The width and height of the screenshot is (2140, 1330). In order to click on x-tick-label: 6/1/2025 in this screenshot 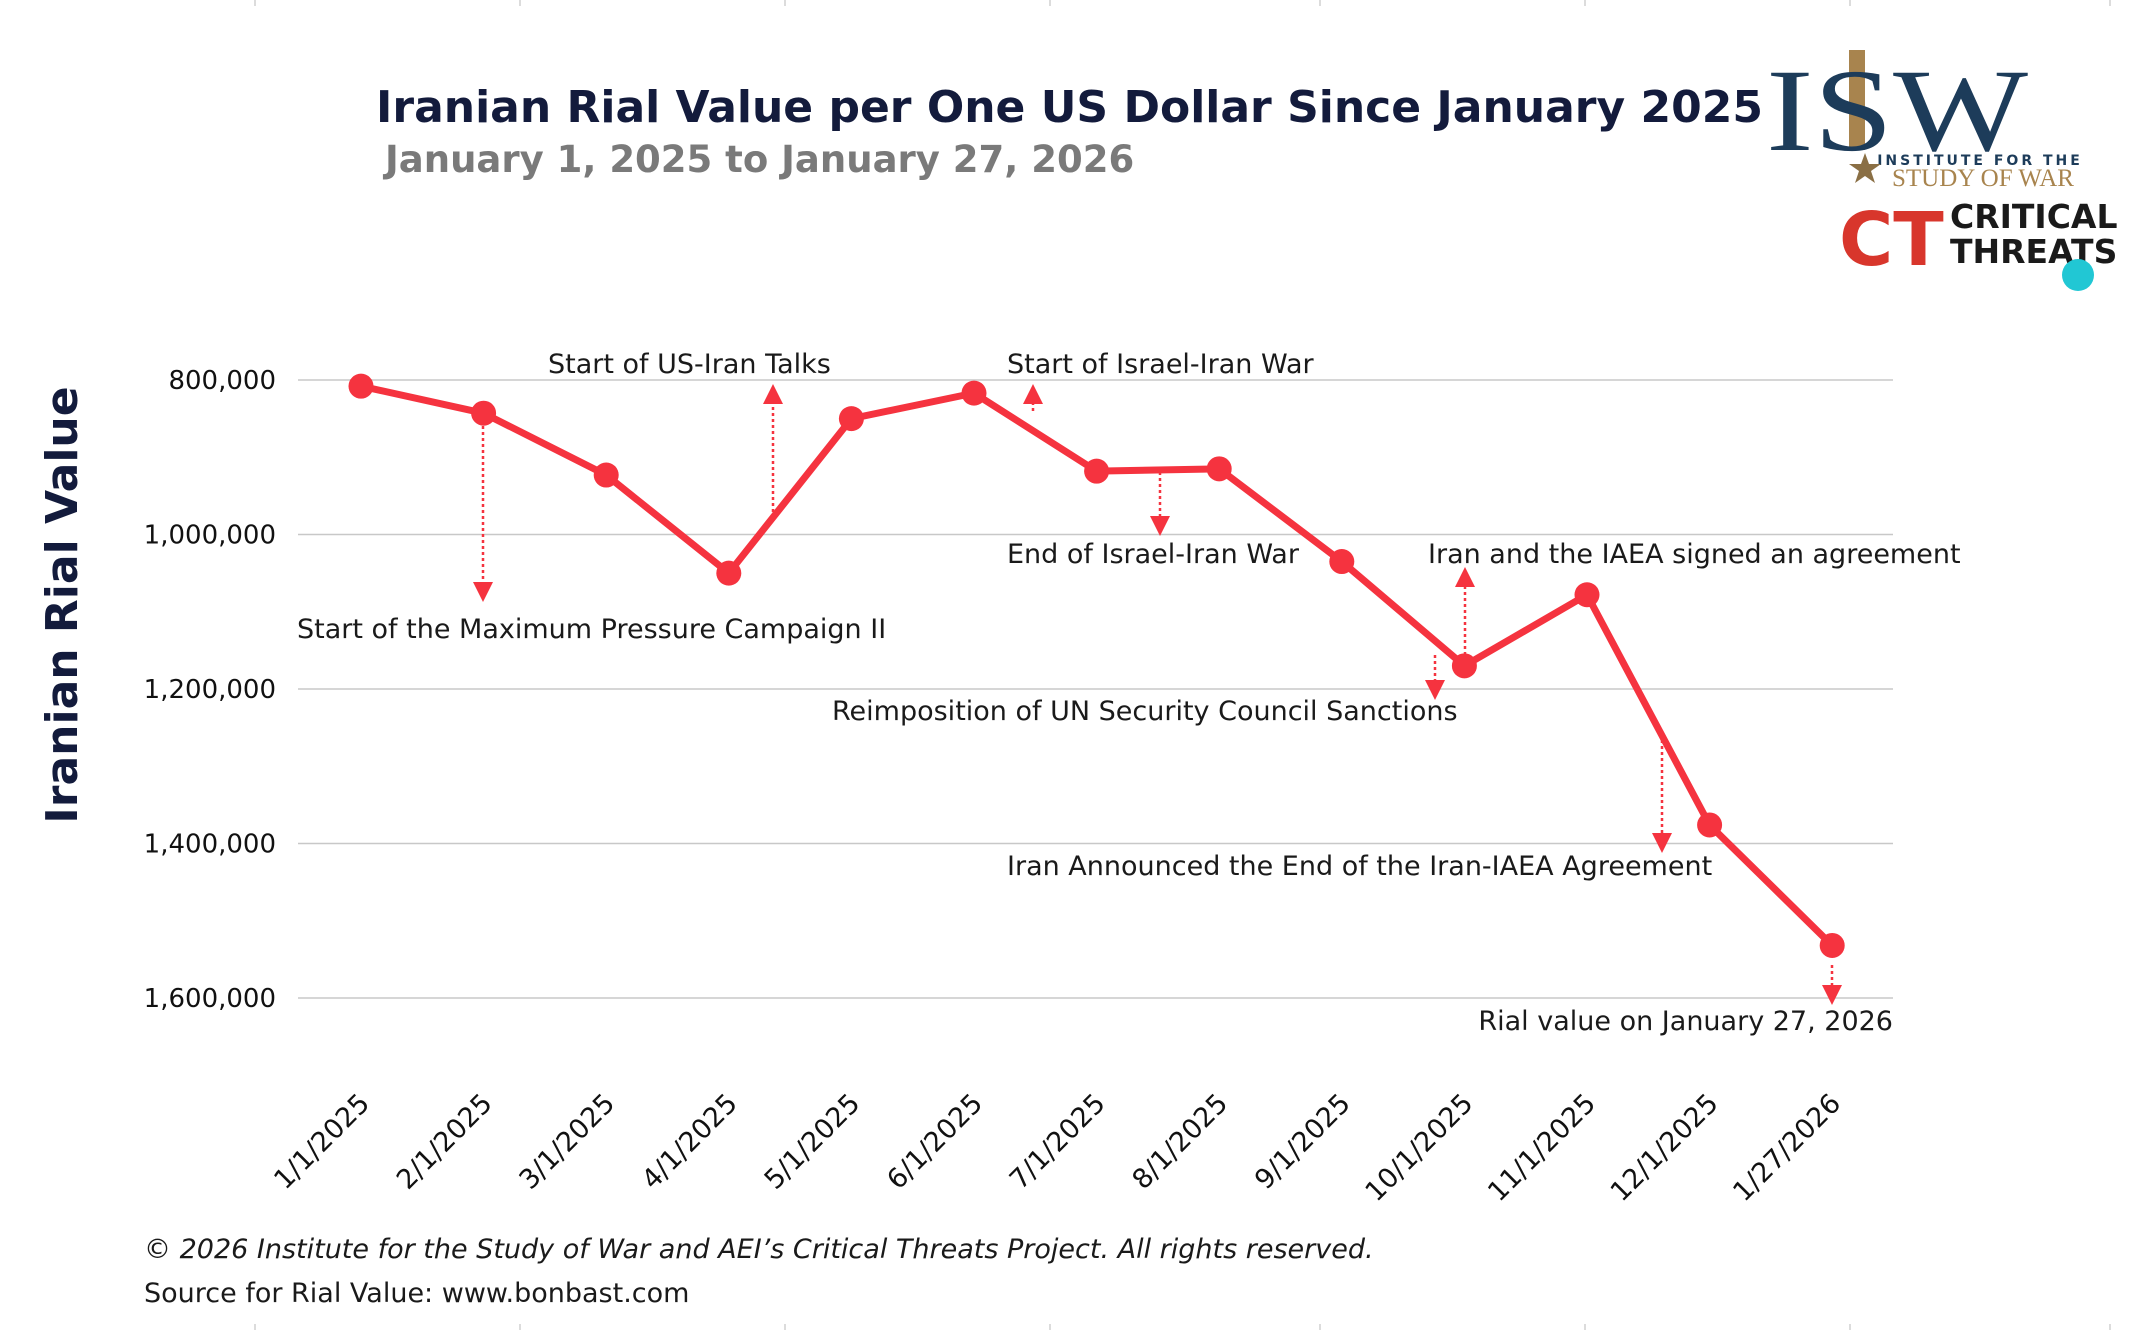, I will do `click(935, 1142)`.